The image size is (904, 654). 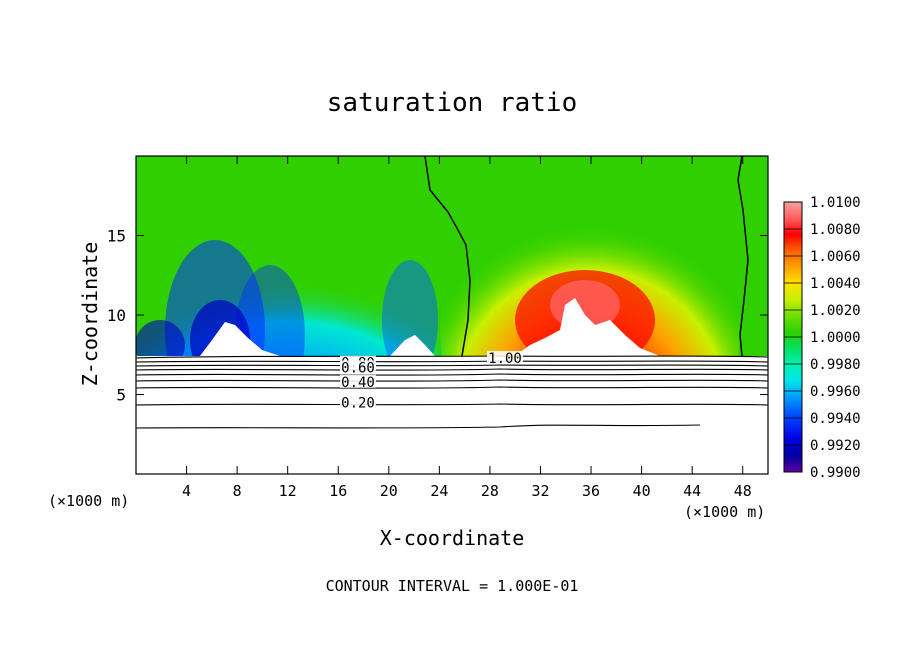 What do you see at coordinates (835, 419) in the screenshot?
I see `colorbar-label: 0.9940` at bounding box center [835, 419].